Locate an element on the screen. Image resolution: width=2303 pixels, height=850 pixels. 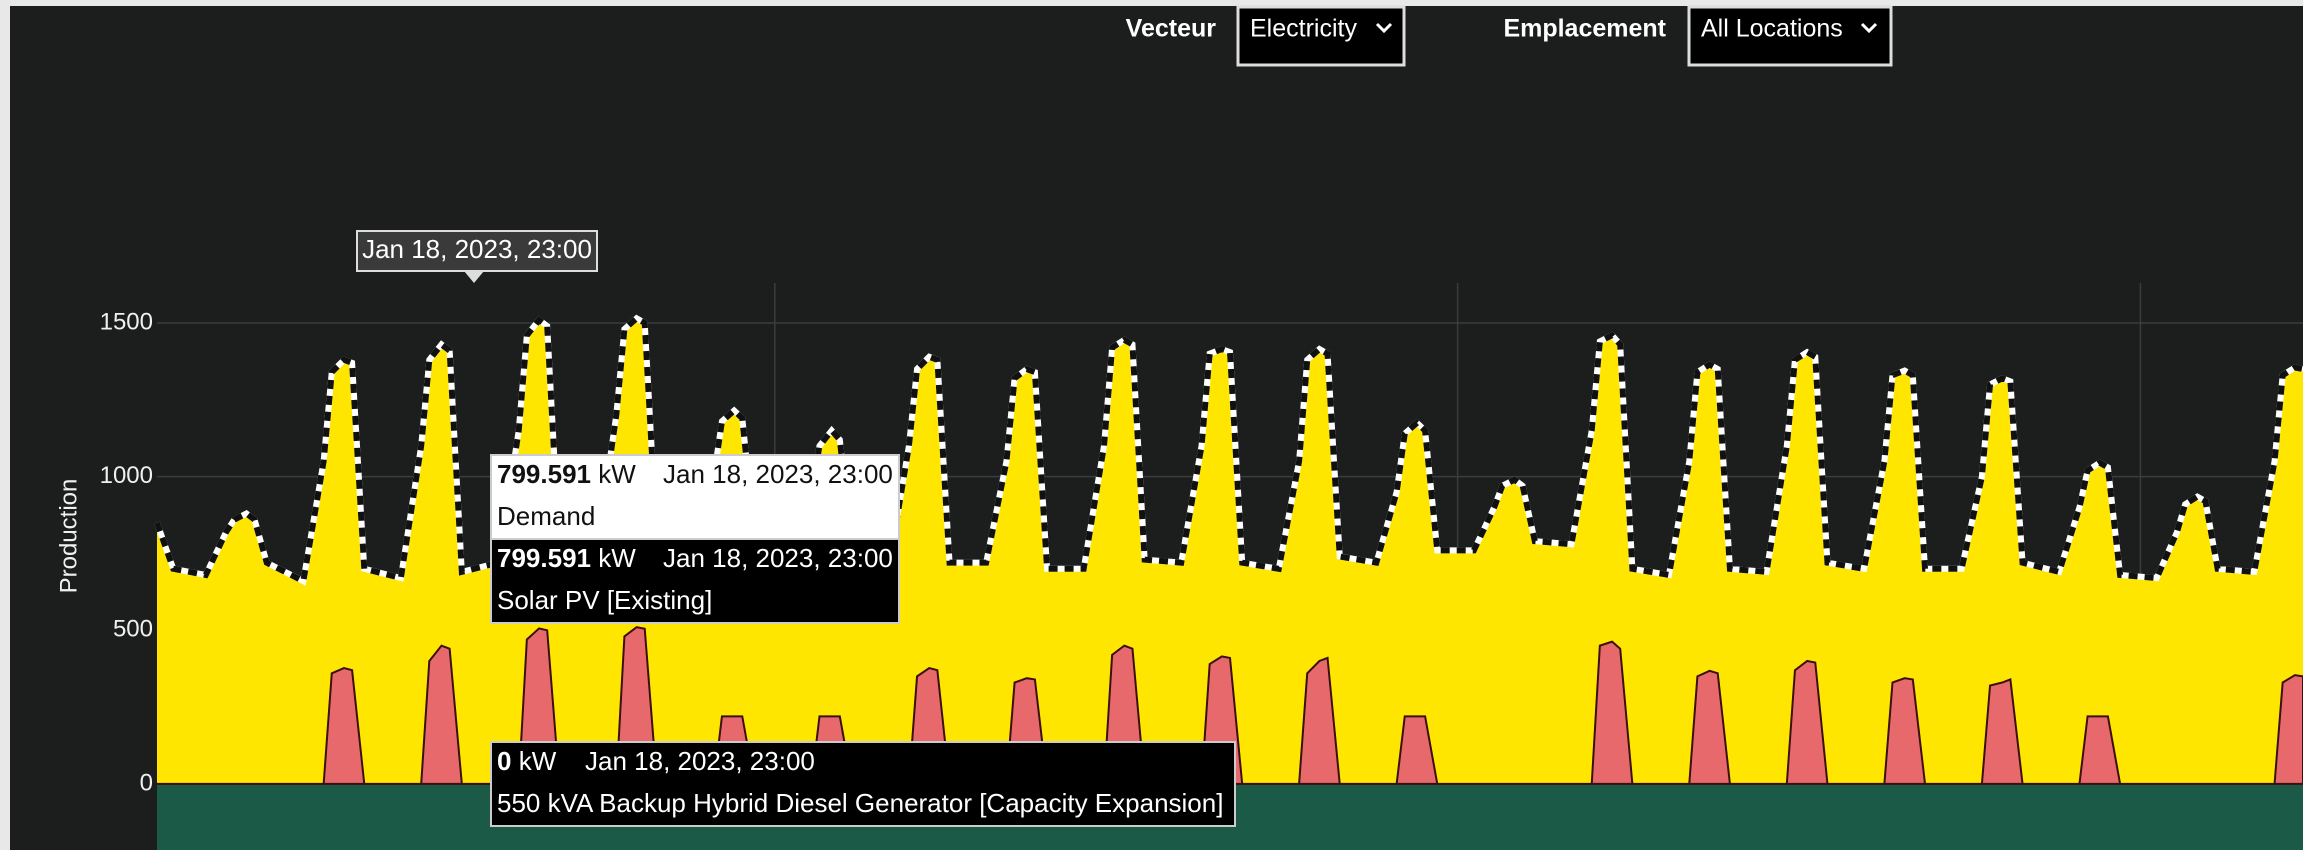
y-tick-label: 500 is located at coordinates (133, 629).